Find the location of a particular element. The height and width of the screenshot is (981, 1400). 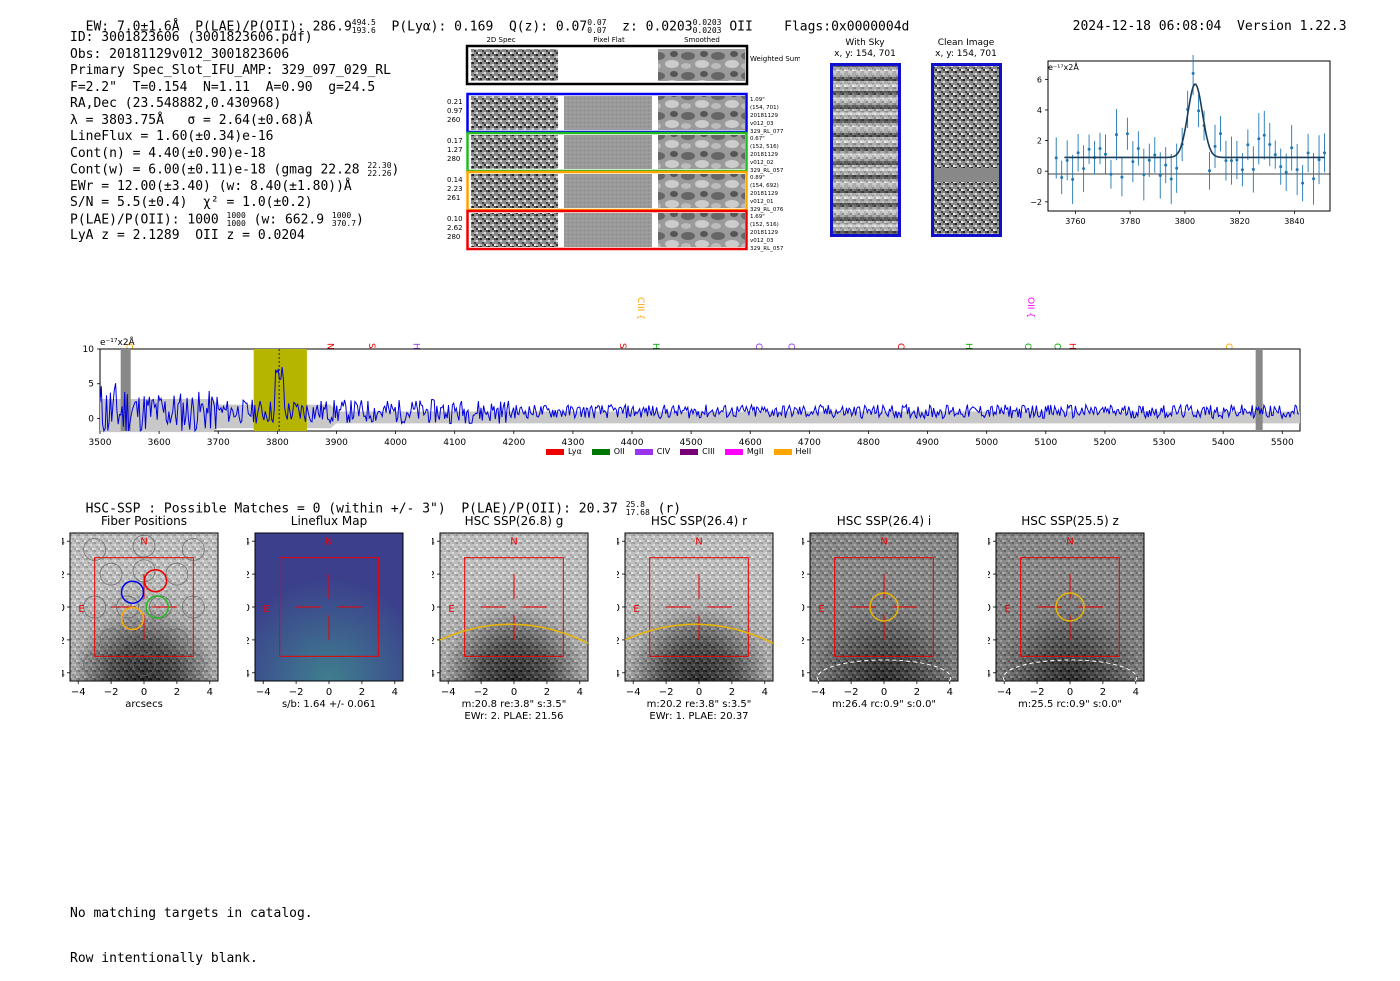

line-fit-xtick: 3840 is located at coordinates (1294, 221).